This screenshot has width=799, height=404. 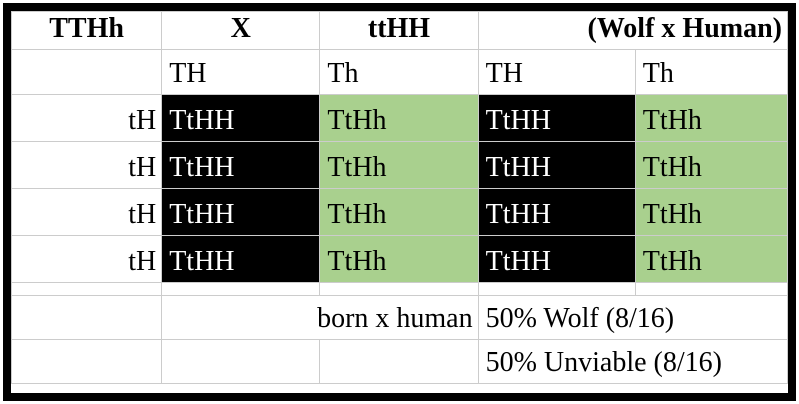 What do you see at coordinates (320, 317) in the screenshot?
I see `cross-note-cell: born x human` at bounding box center [320, 317].